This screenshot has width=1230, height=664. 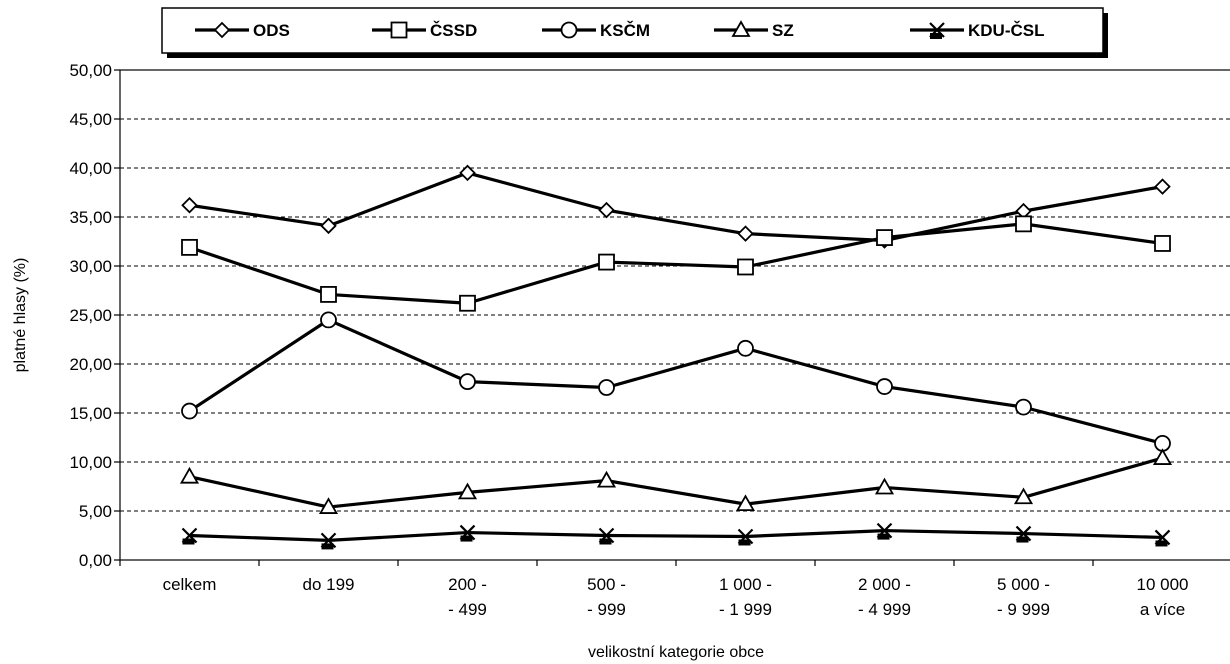 I want to click on series-ods, so click(x=676, y=206).